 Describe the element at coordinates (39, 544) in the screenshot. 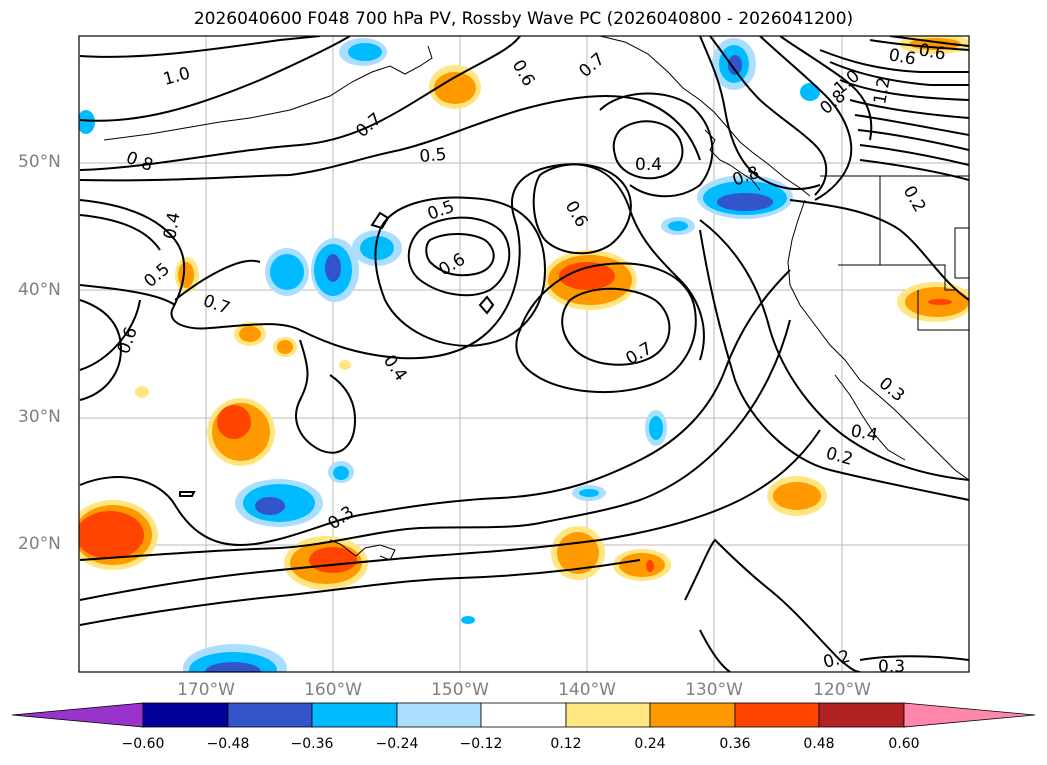

I see `lat-label-20n: 20°N` at that location.